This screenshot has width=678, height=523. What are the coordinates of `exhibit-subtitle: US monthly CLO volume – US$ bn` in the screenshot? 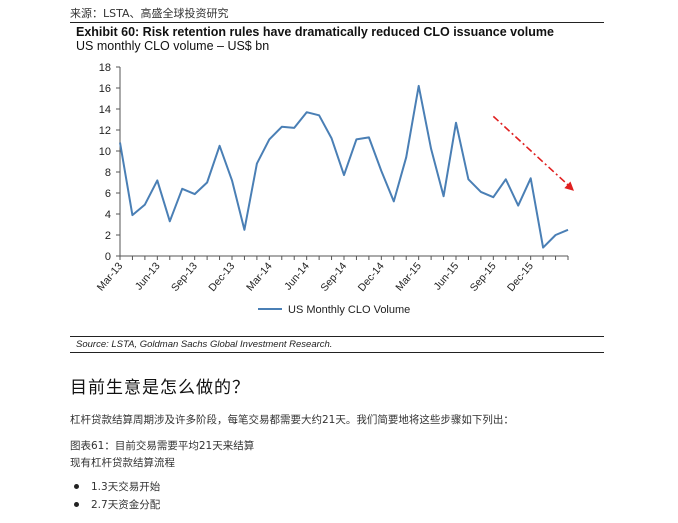 It's located at (173, 46).